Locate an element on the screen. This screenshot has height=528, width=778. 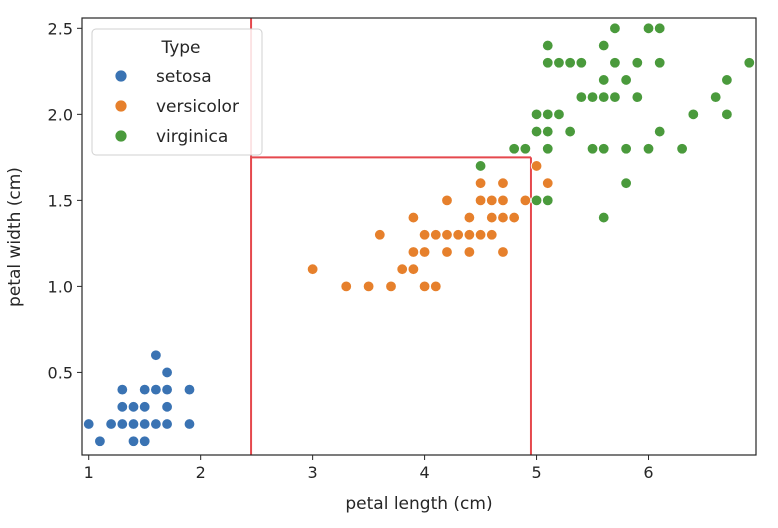
legend: Type setosa versicolor virginica is located at coordinates (177, 92).